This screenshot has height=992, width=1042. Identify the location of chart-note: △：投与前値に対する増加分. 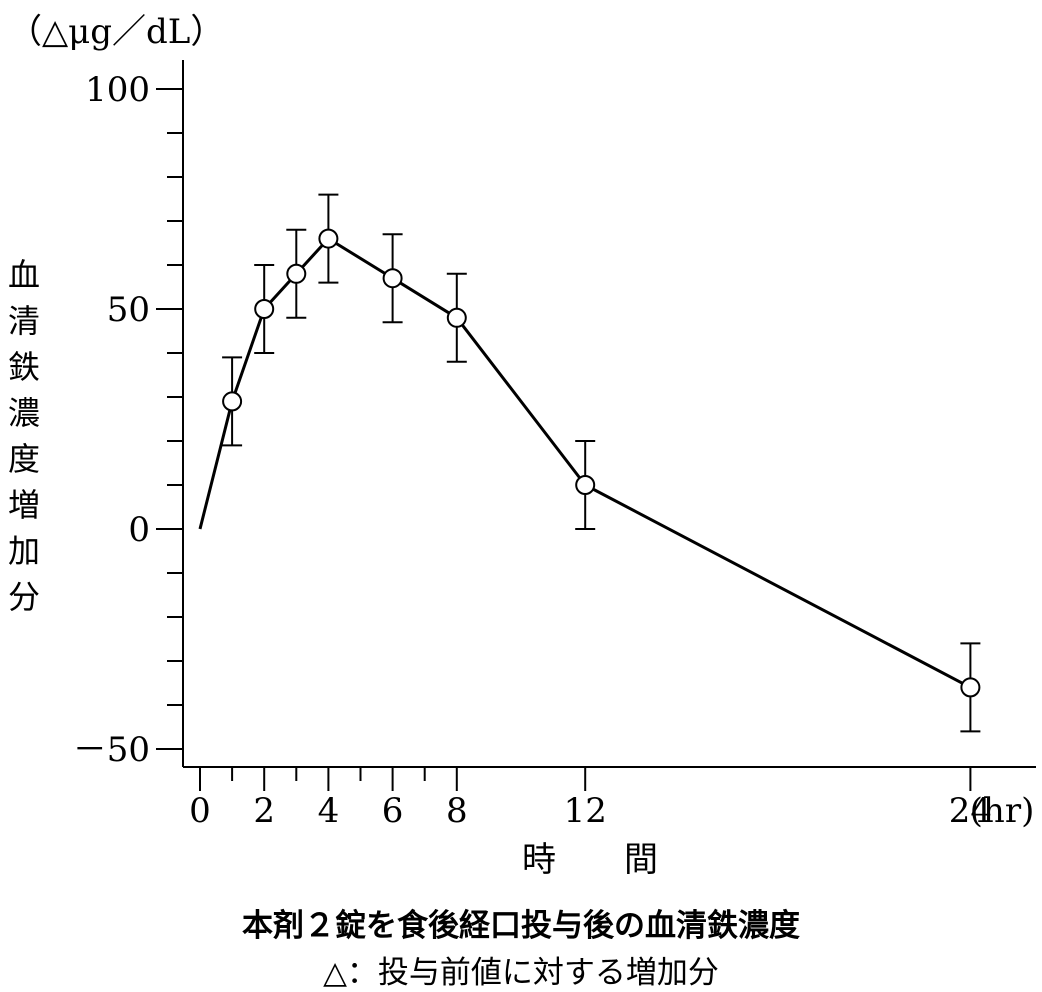
(521, 973).